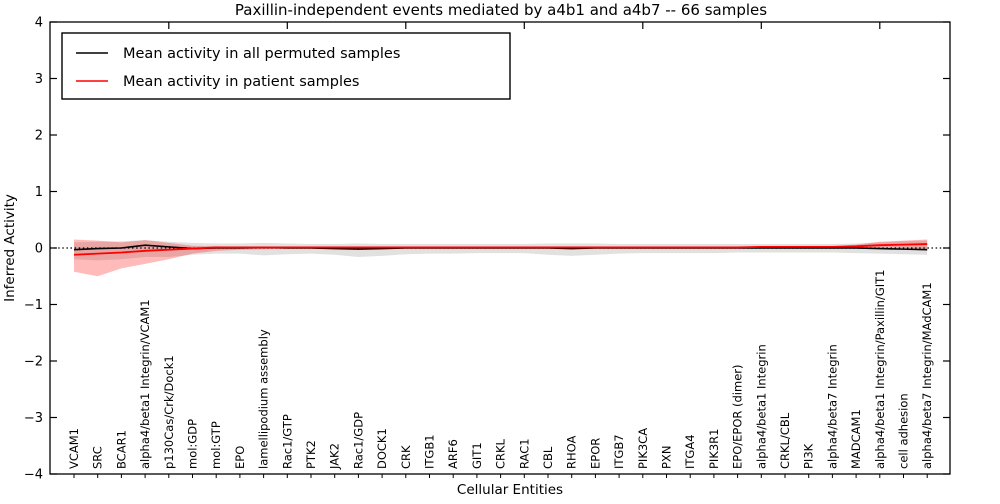 This screenshot has height=504, width=1000. I want to click on x-tick-label: p130Cas/Crk/Dock1, so click(169, 412).